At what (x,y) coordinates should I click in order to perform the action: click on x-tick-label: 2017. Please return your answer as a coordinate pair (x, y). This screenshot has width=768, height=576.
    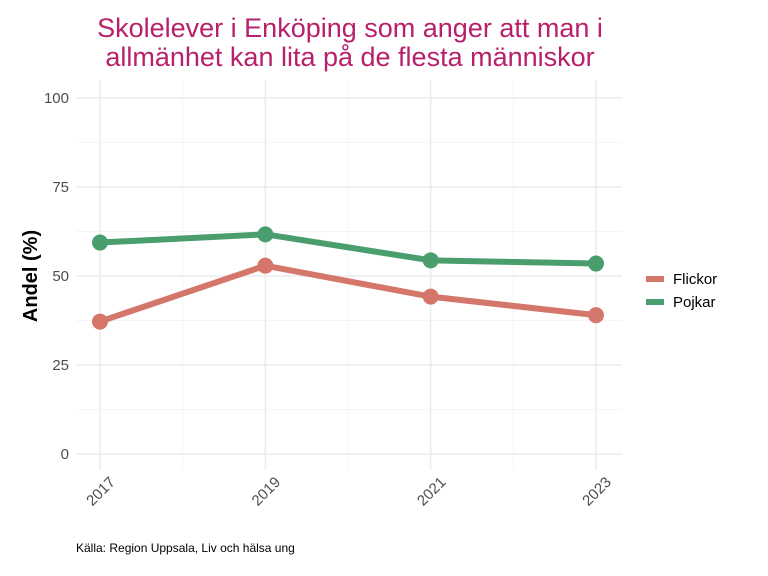
    Looking at the image, I should click on (101, 492).